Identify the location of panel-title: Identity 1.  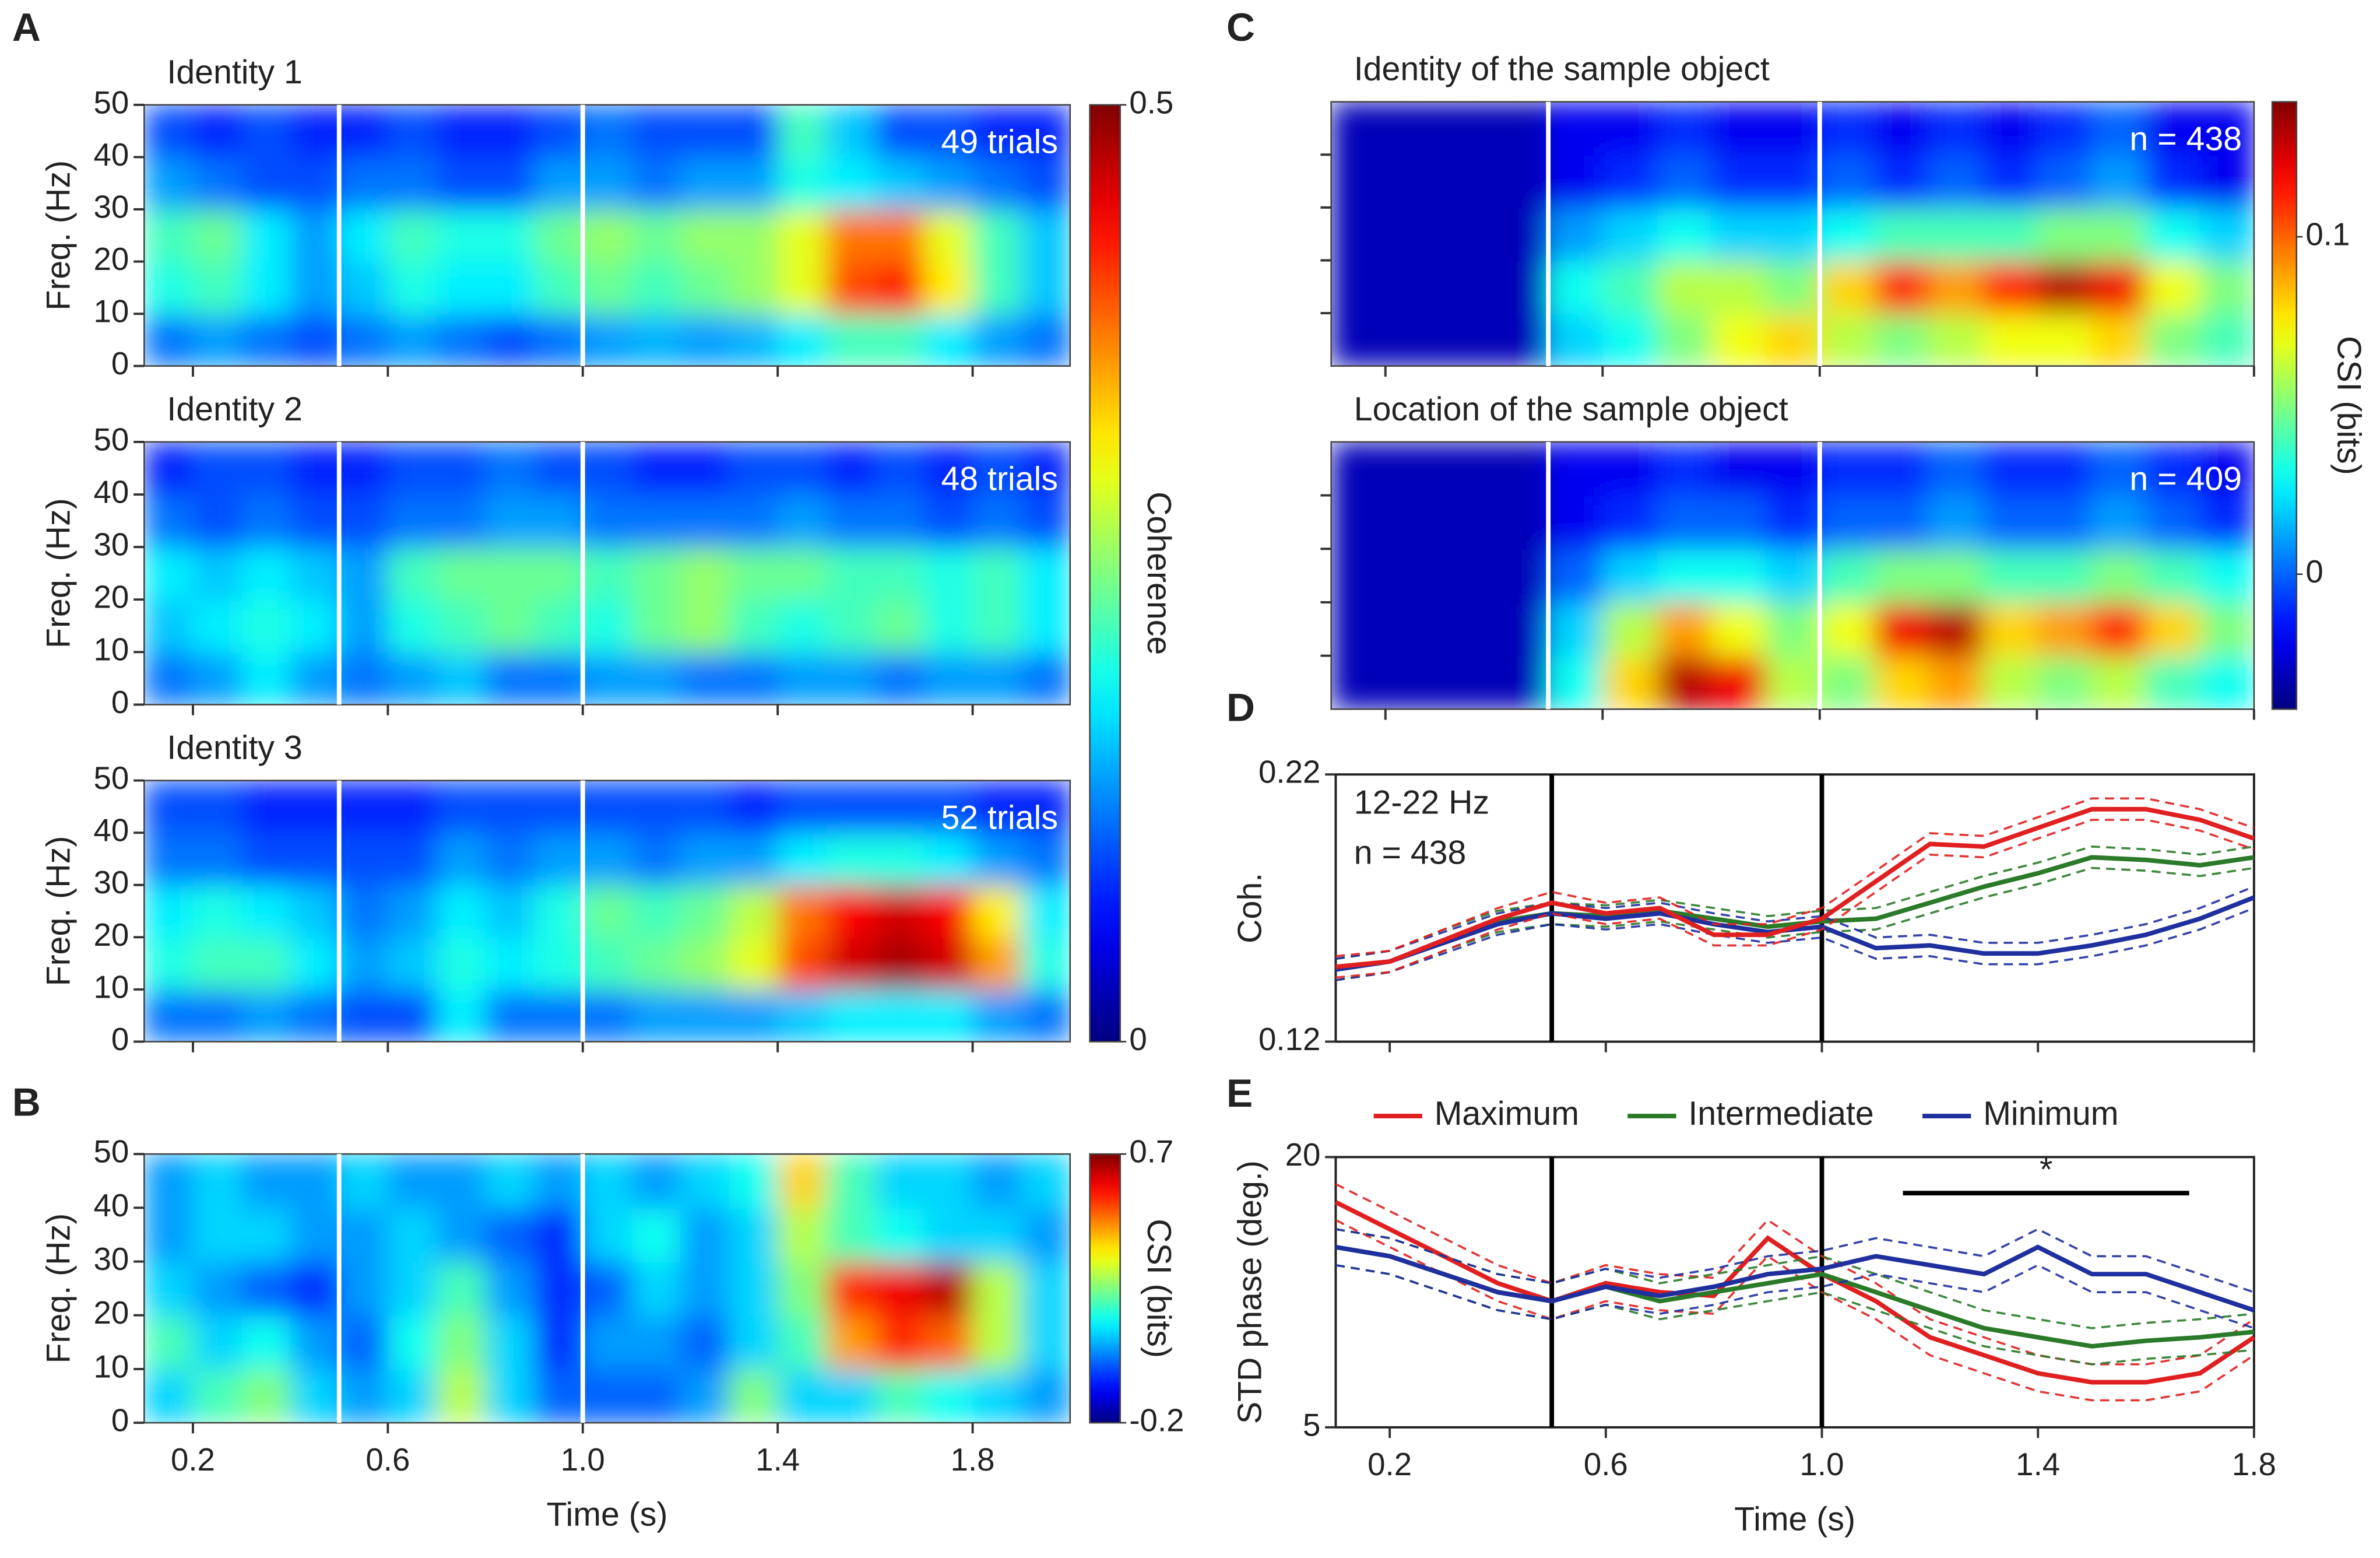
(234, 72).